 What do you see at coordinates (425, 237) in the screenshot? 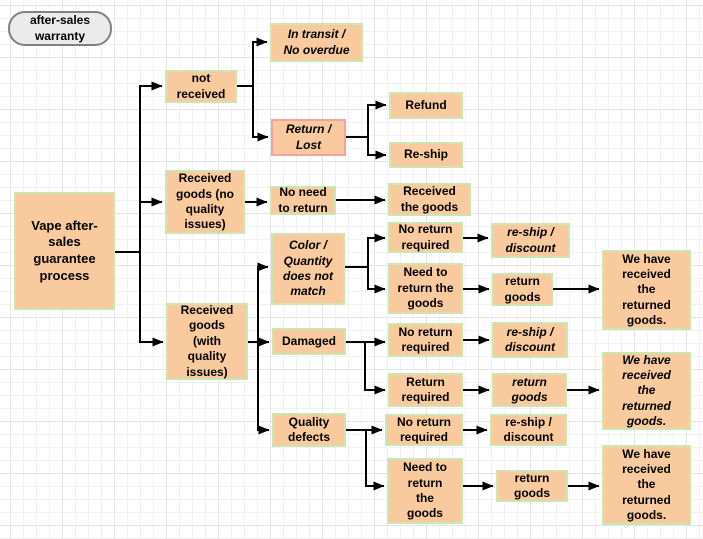
I see `no-return-required-1-node: No return required` at bounding box center [425, 237].